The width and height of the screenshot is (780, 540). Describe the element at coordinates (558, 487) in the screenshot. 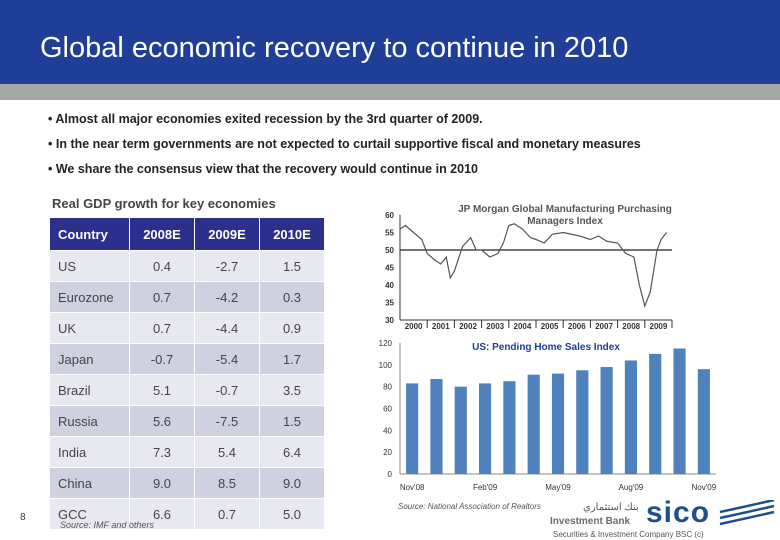

I see `x-tick-label: May'09` at that location.